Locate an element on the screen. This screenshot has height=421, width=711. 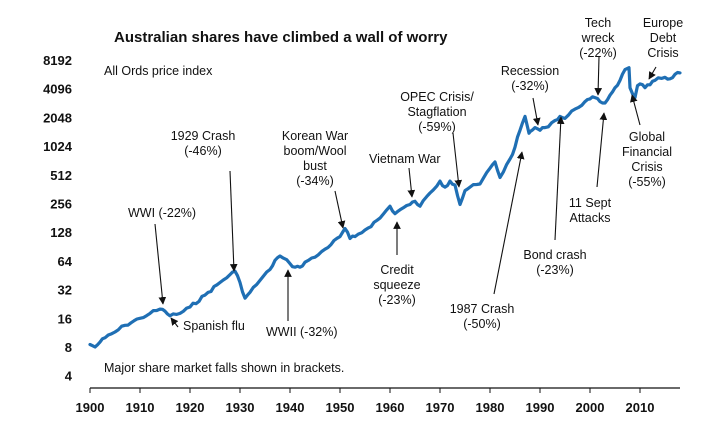
annotation-label: Korean War boom/Wool bust (-34%) is located at coordinates (315, 158).